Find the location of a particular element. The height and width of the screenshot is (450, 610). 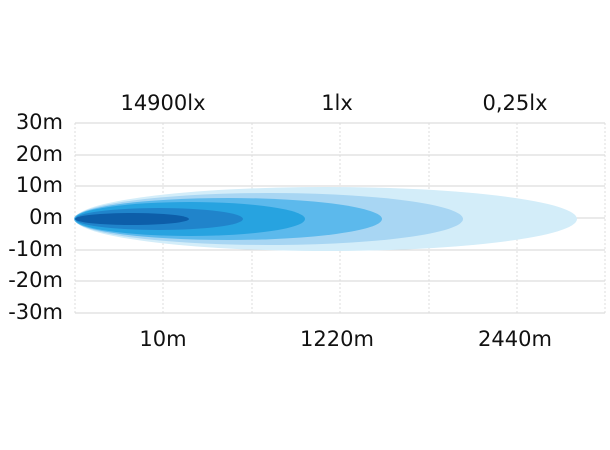

y-label: 20m is located at coordinates (39, 154).